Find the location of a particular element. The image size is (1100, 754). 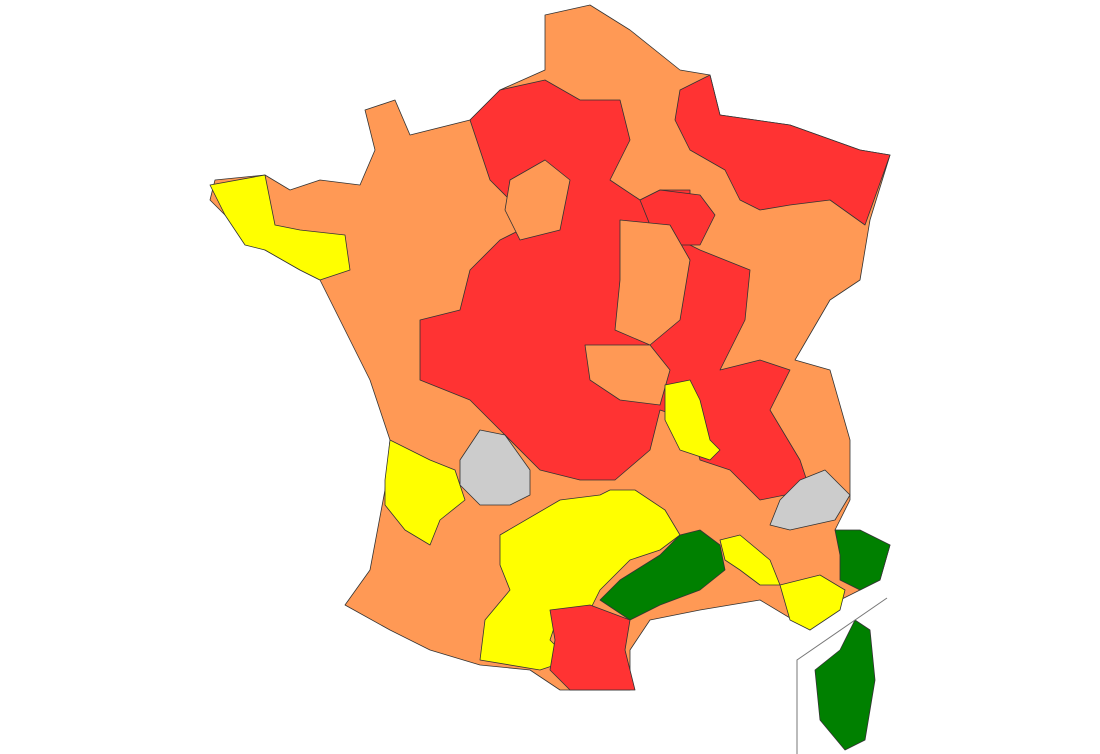

region-brittany-west is located at coordinates (280, 227).